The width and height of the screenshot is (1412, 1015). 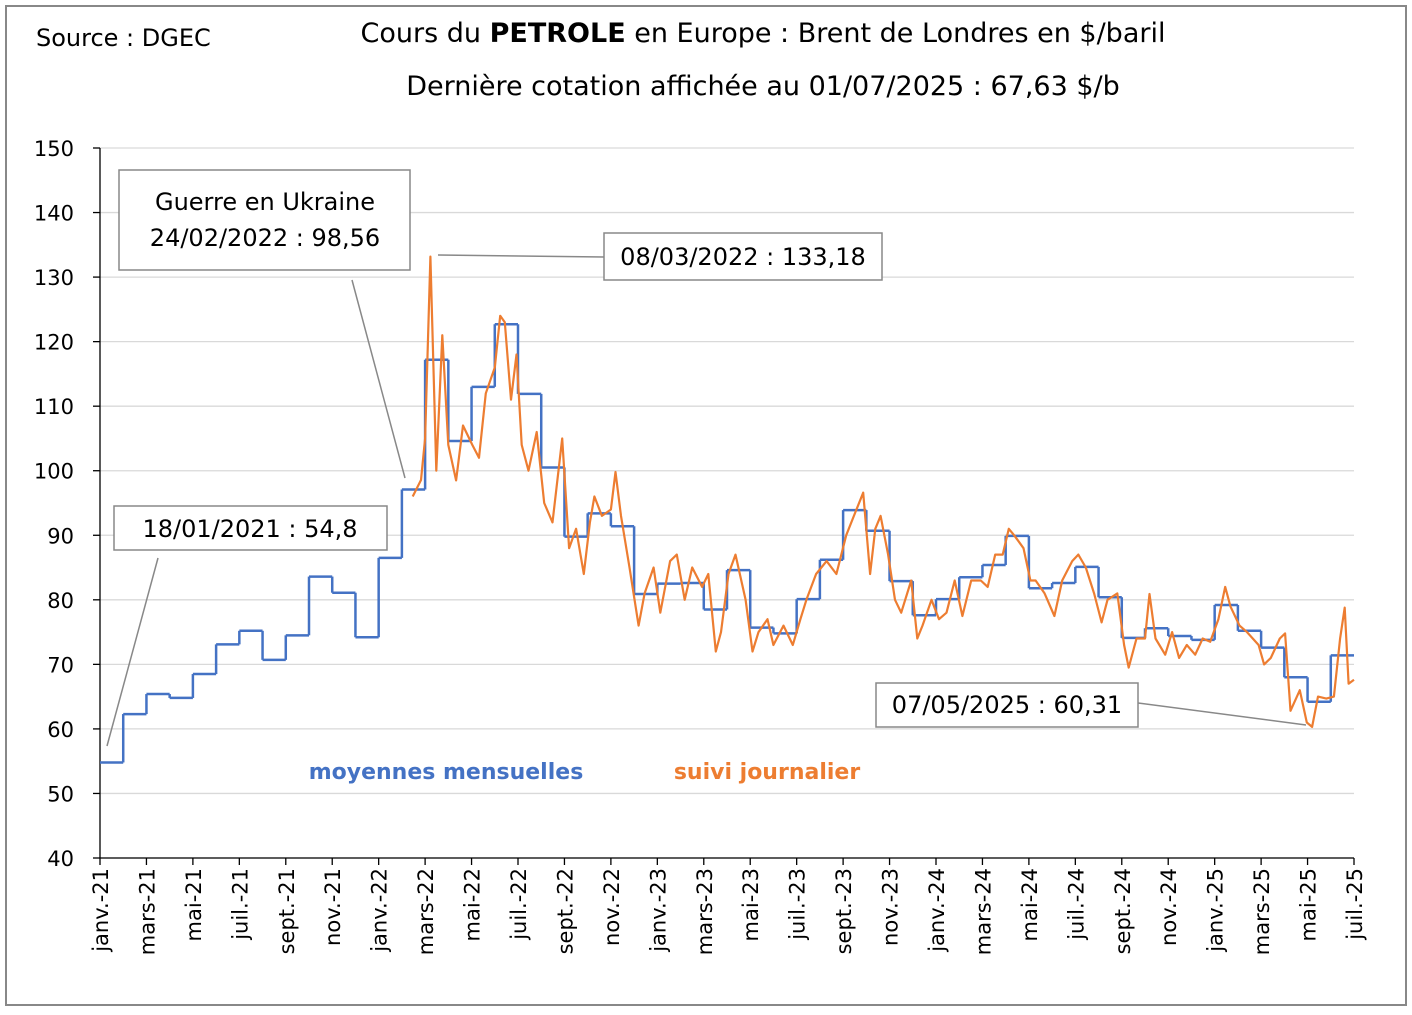 What do you see at coordinates (844, 911) in the screenshot?
I see `x-tick-label: sept.-23` at bounding box center [844, 911].